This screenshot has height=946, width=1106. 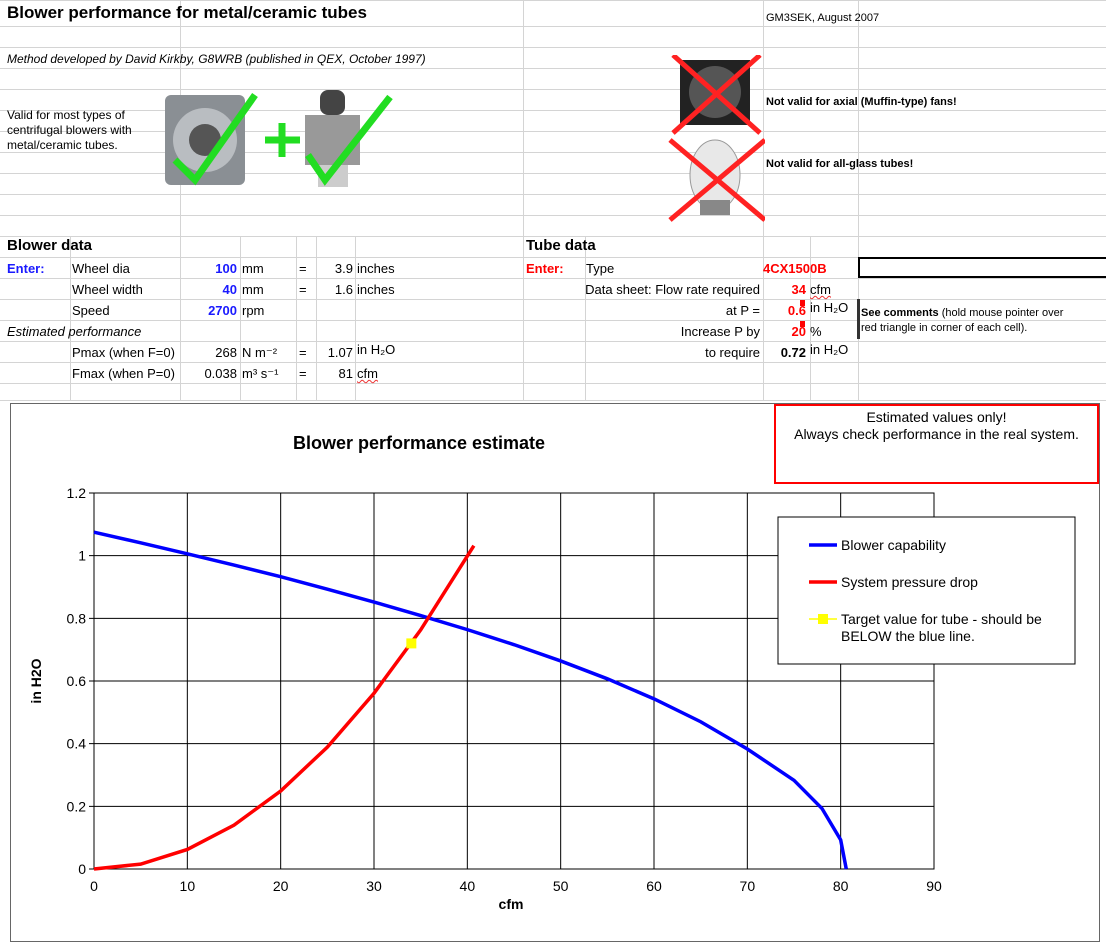 I want to click on x-tick-label: 60, so click(x=654, y=886).